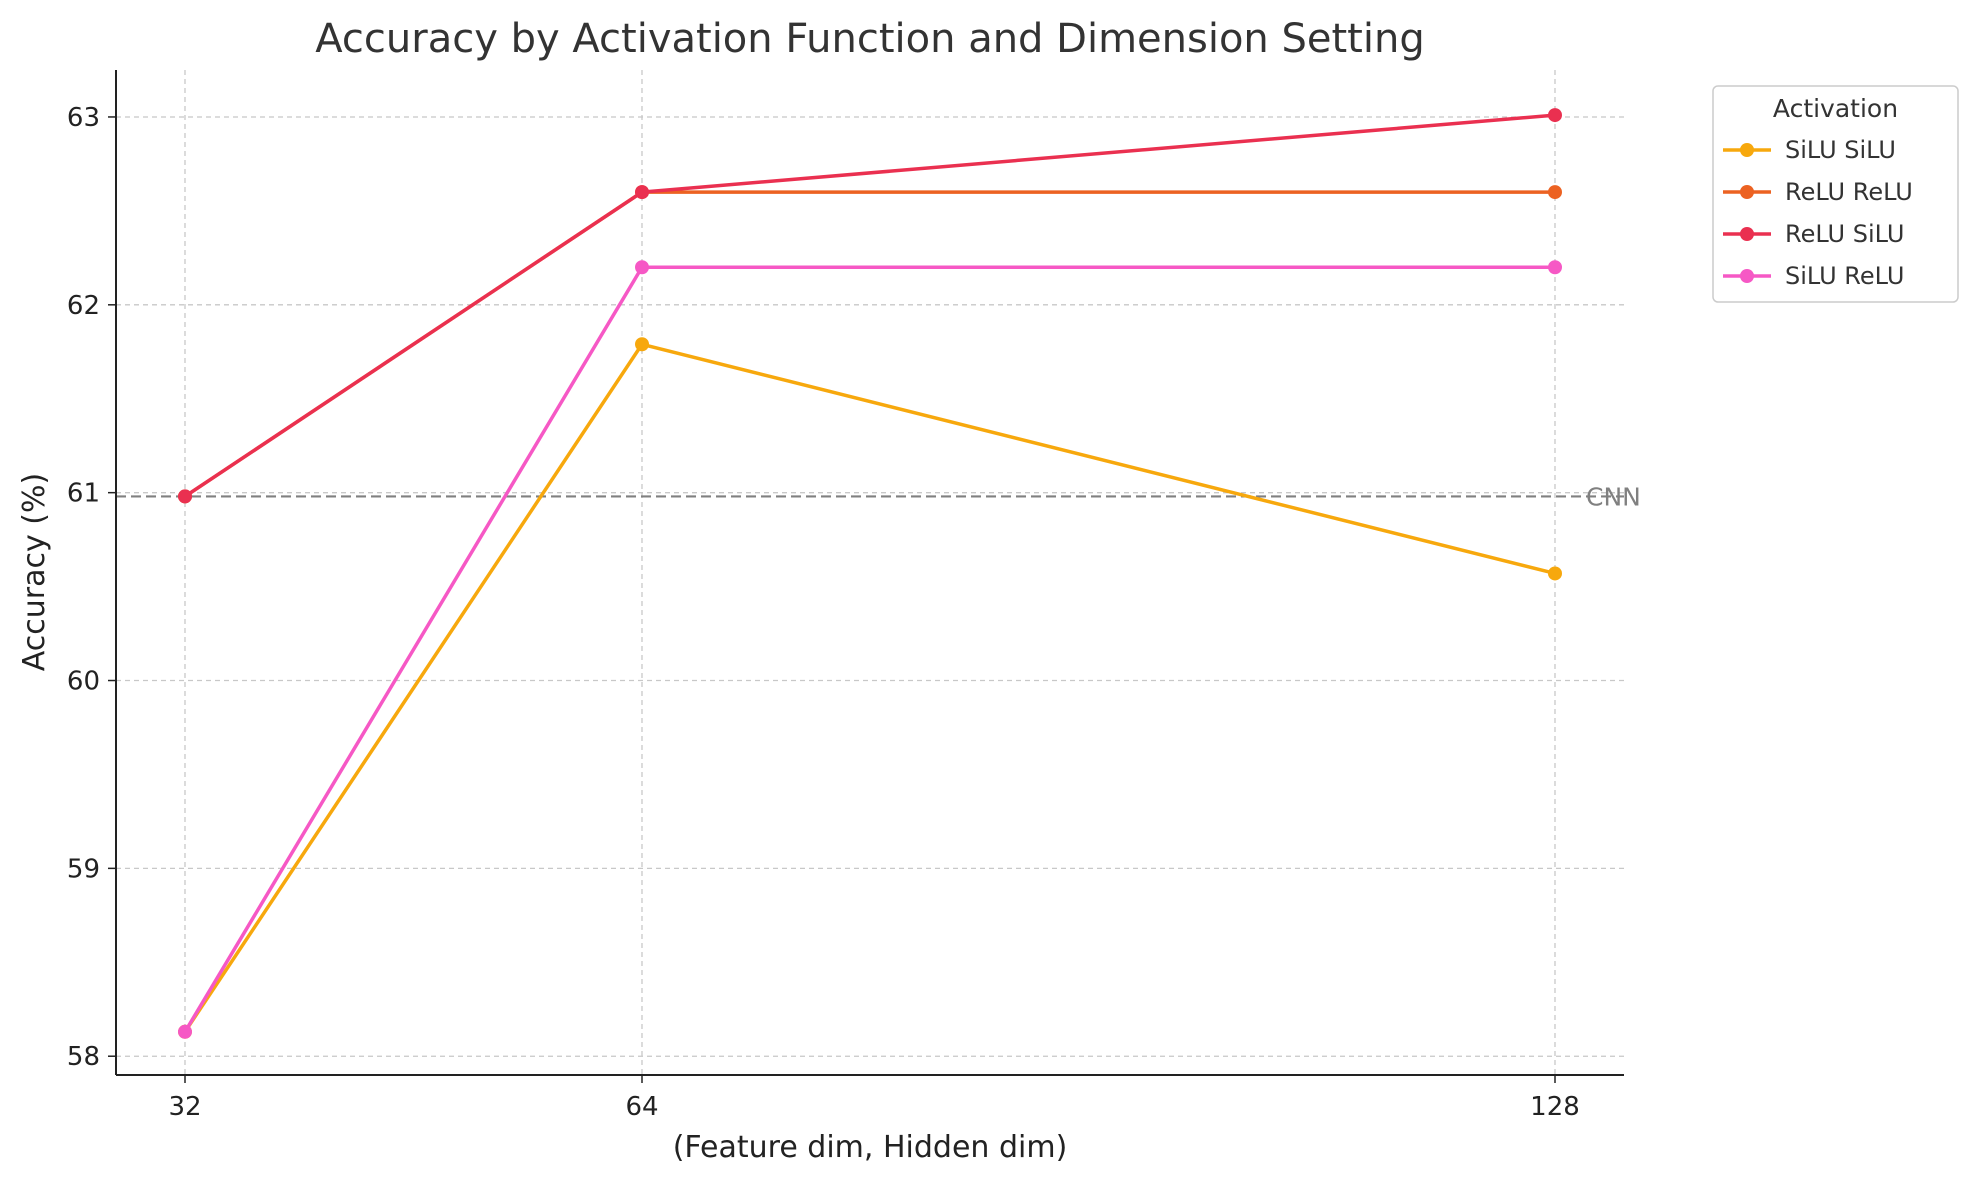 The image size is (1977, 1180). Describe the element at coordinates (83, 118) in the screenshot. I see `y-tick-label: 63` at that location.